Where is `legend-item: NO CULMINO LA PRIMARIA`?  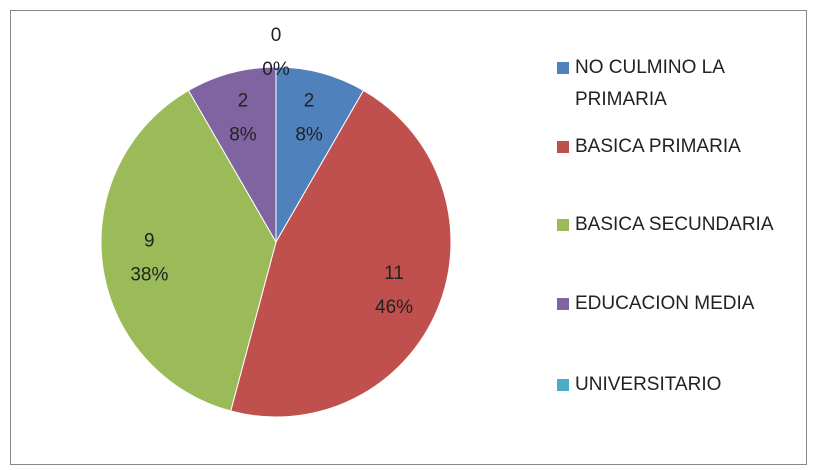 legend-item: NO CULMINO LA PRIMARIA is located at coordinates (649, 83).